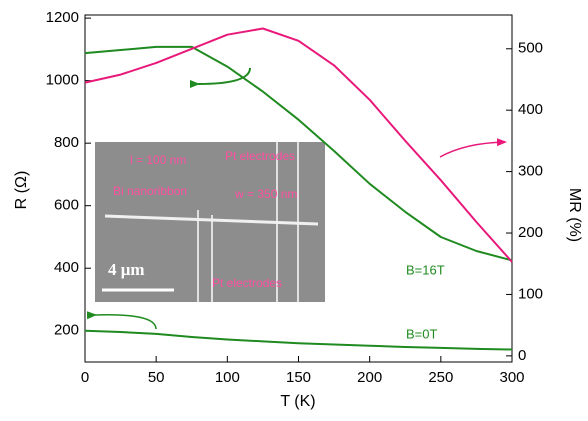 The image size is (588, 421). What do you see at coordinates (425, 269) in the screenshot?
I see `series-label: B=16T` at bounding box center [425, 269].